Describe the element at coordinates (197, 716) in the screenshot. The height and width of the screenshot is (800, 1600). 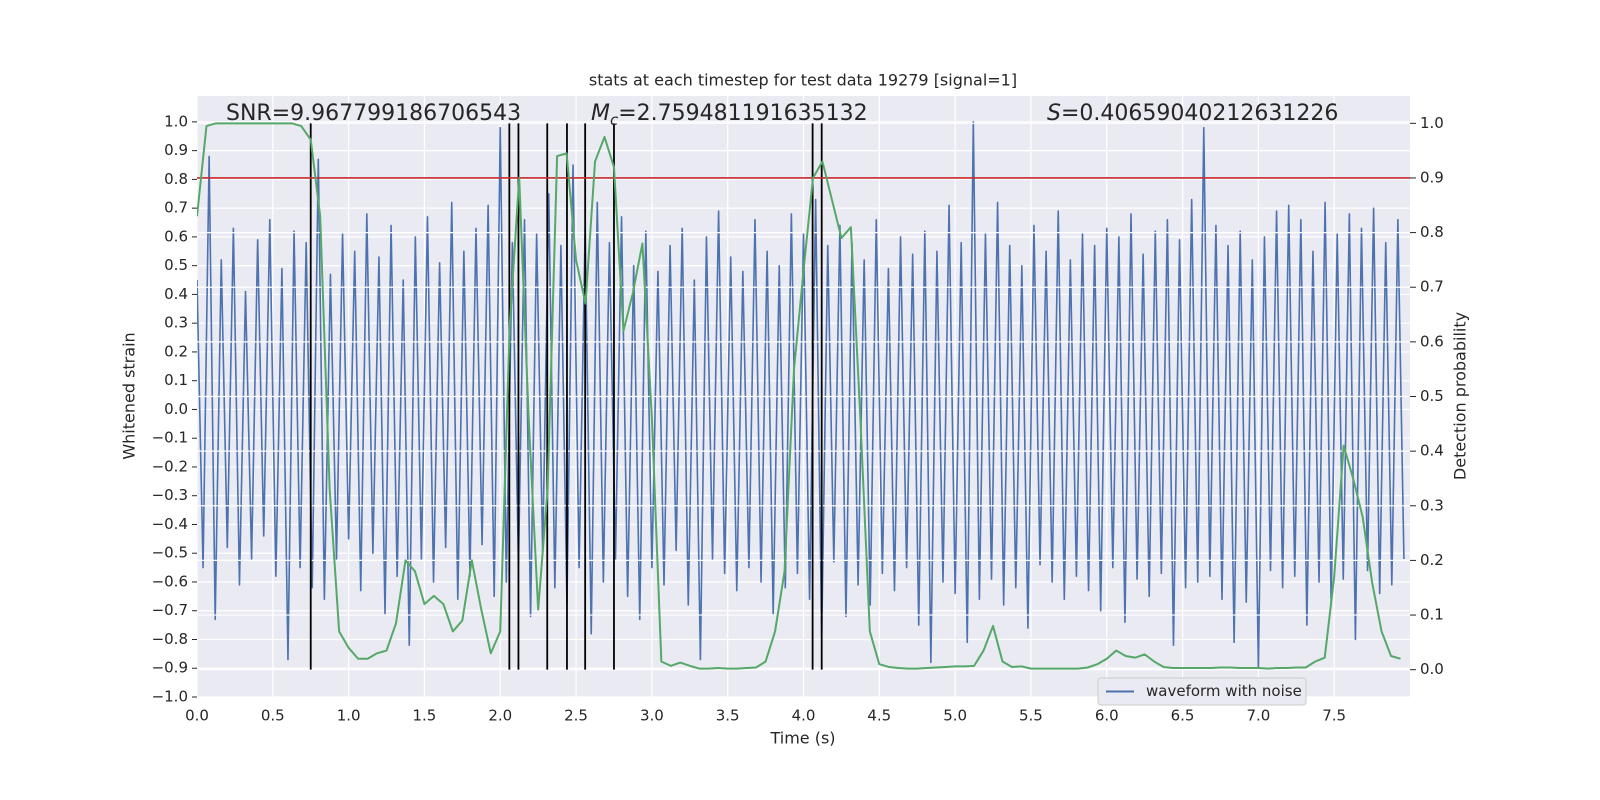
I see `x-tick-label: 0.0` at that location.